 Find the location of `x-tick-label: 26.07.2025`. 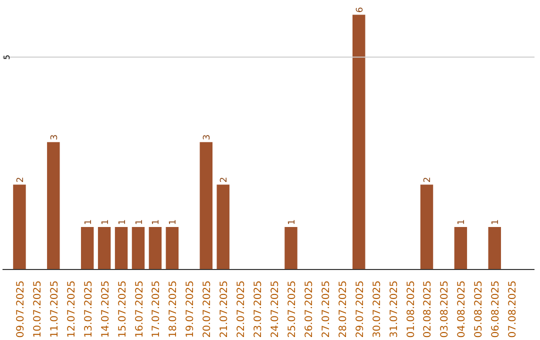

x-tick-label: 26.07.2025 is located at coordinates (309, 309).